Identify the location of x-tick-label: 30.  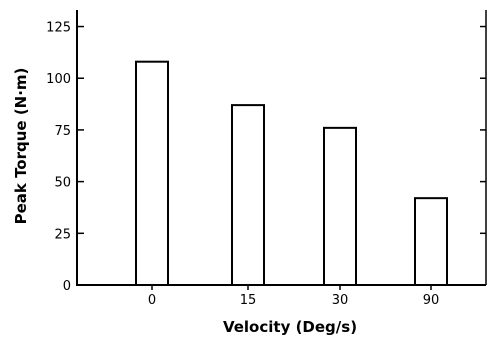
(340, 300).